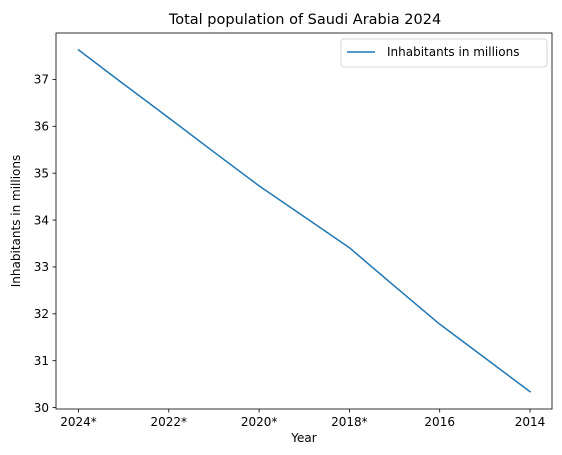  I want to click on x-tick-label: 2018*, so click(349, 422).